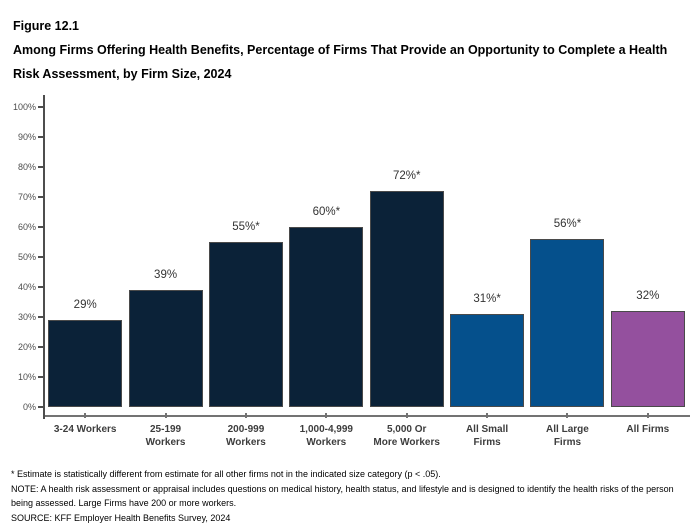  I want to click on bar-value-label: 31%*, so click(487, 299).